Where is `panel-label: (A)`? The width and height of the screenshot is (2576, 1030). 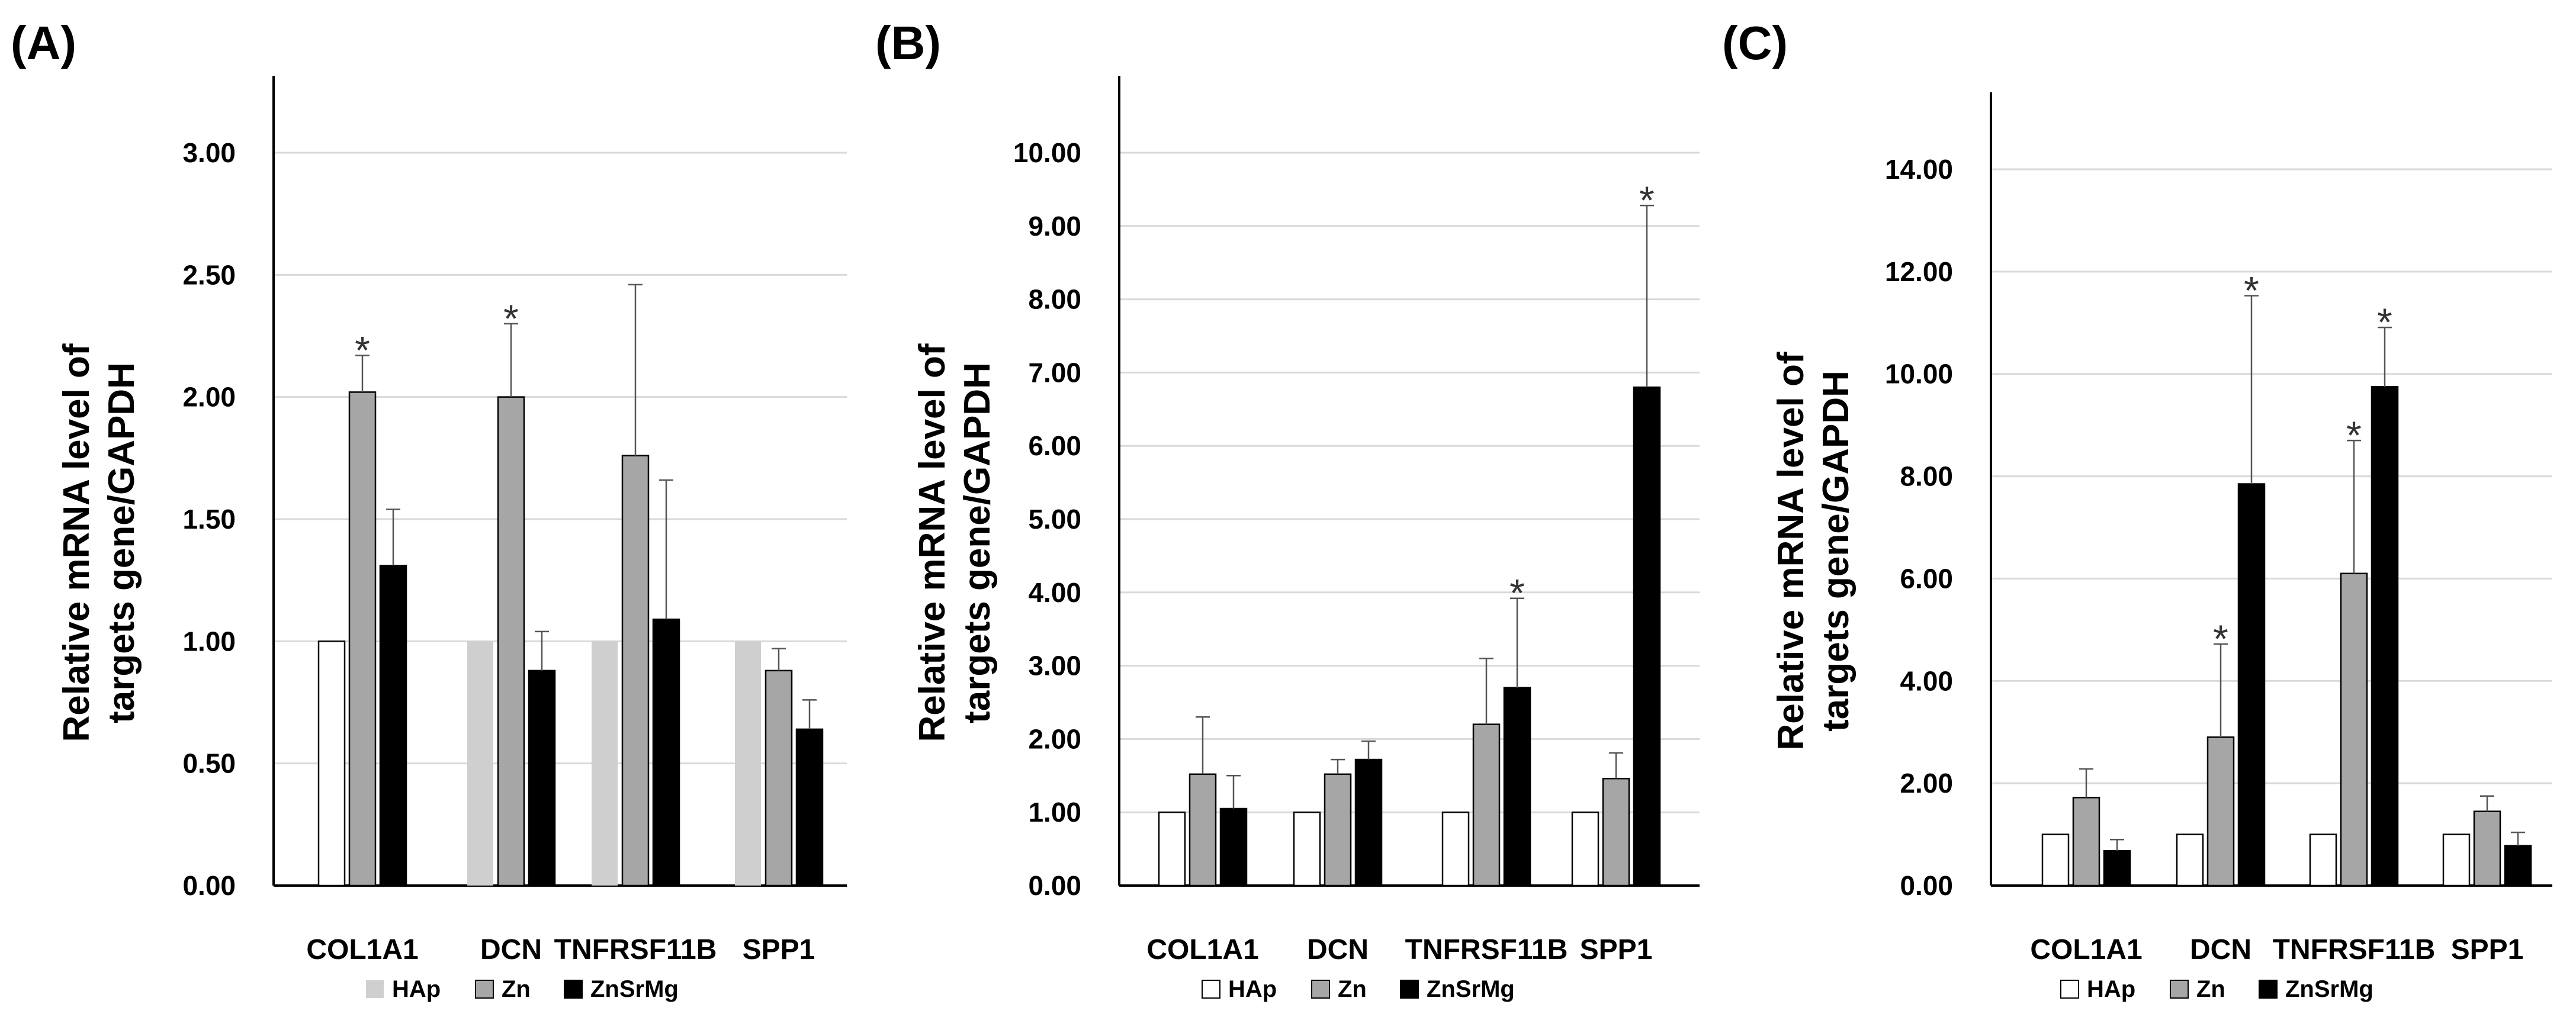 panel-label: (A) is located at coordinates (43, 43).